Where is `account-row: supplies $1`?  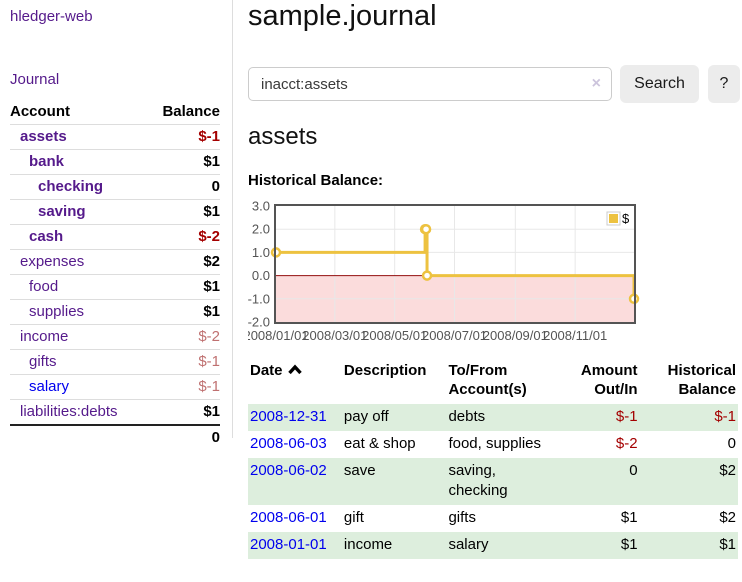
account-row: supplies $1 is located at coordinates (115, 312).